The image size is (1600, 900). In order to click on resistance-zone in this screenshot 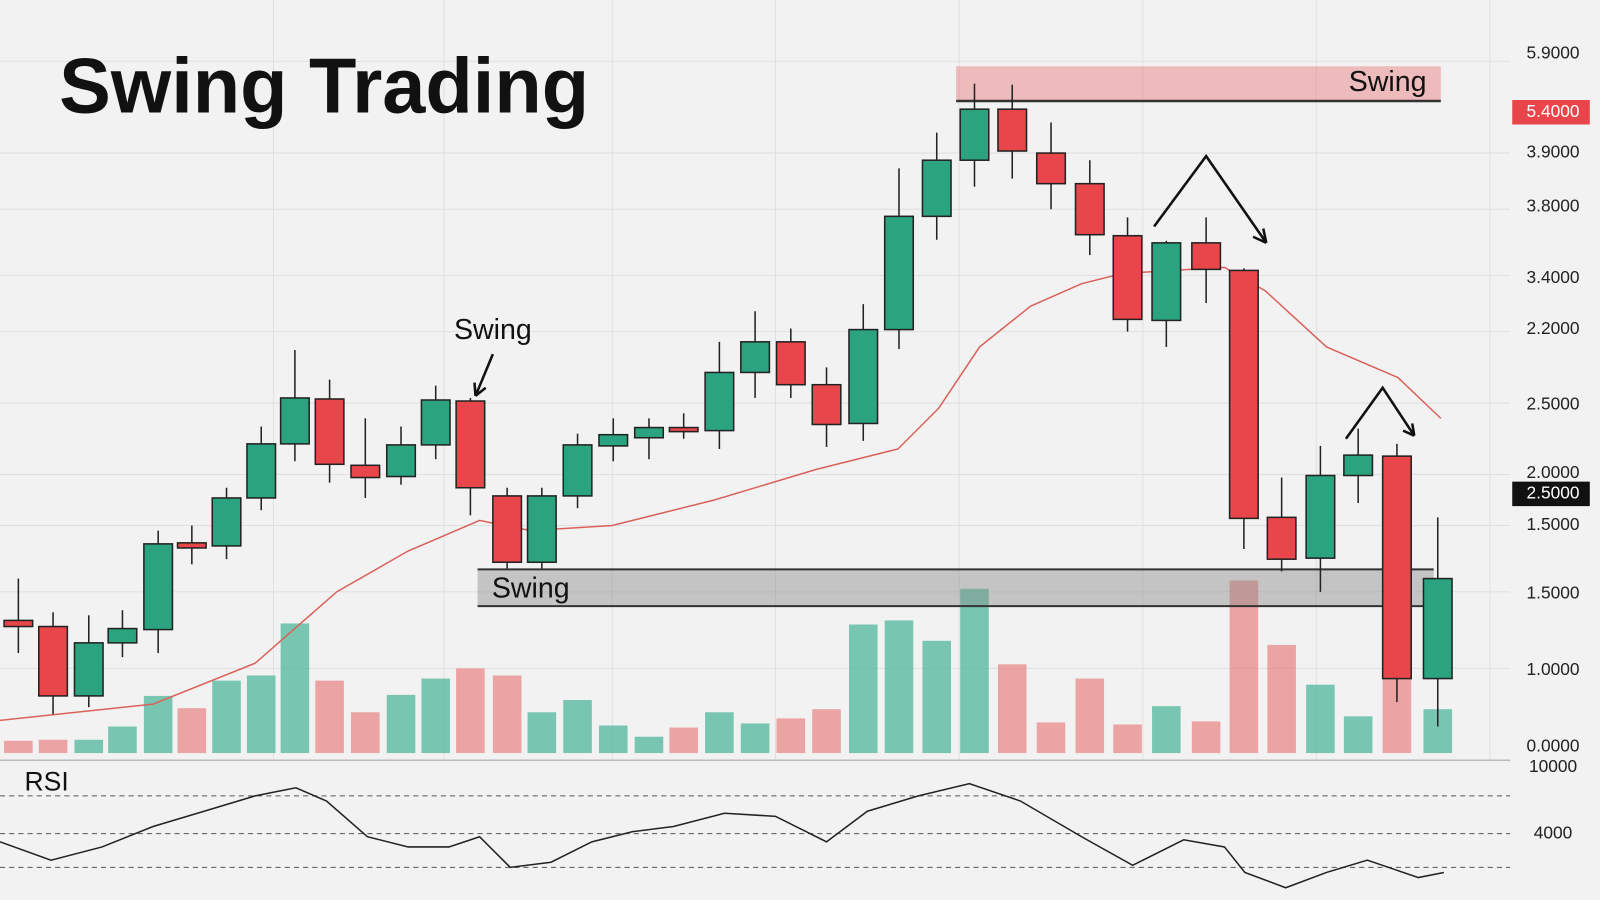, I will do `click(1198, 84)`.